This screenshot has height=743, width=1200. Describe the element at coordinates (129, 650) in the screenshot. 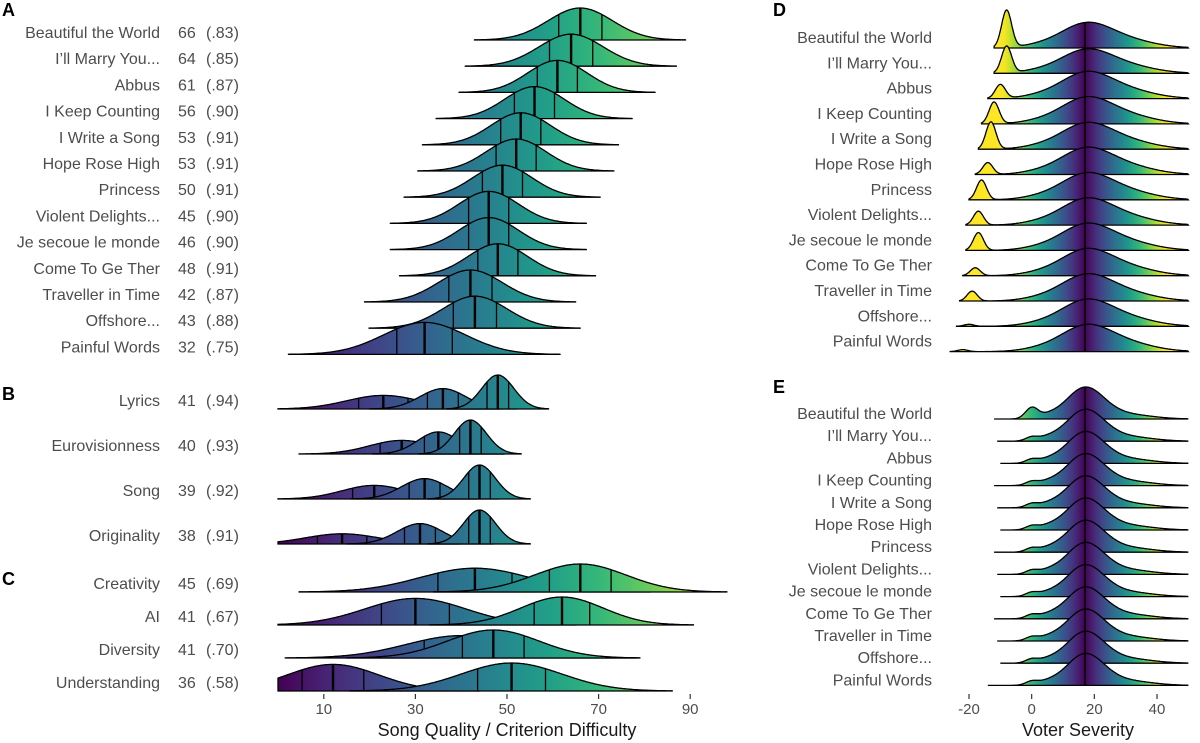

I see `row-label-c: Diversity` at that location.